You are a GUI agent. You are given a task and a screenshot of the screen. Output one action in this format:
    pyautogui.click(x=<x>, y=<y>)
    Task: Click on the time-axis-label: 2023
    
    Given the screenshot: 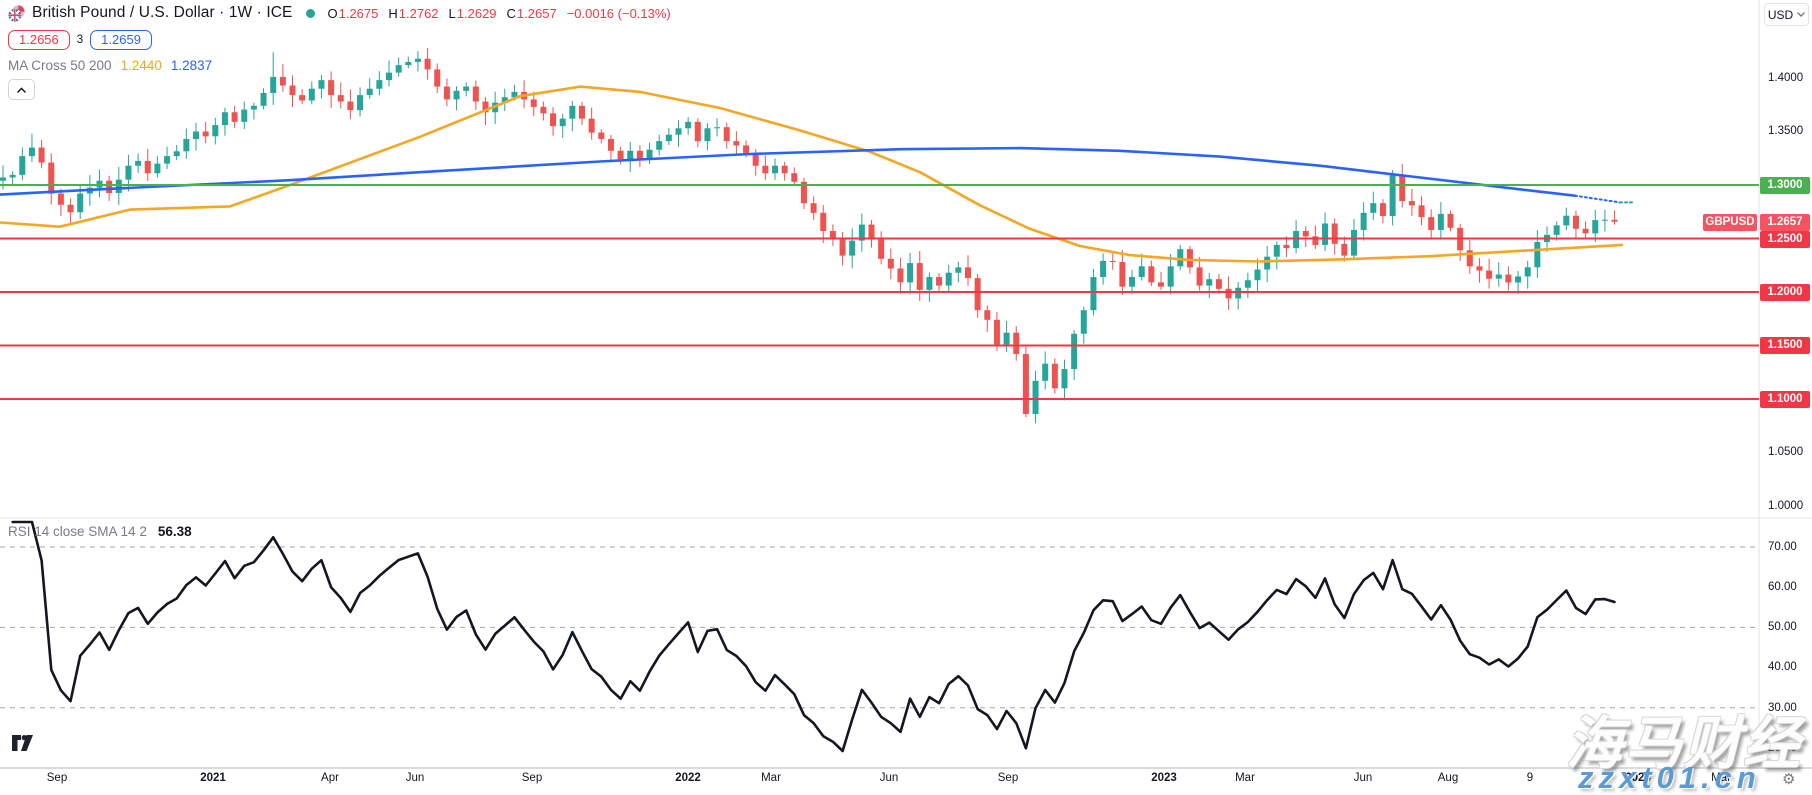 What is the action you would take?
    pyautogui.click(x=1164, y=778)
    